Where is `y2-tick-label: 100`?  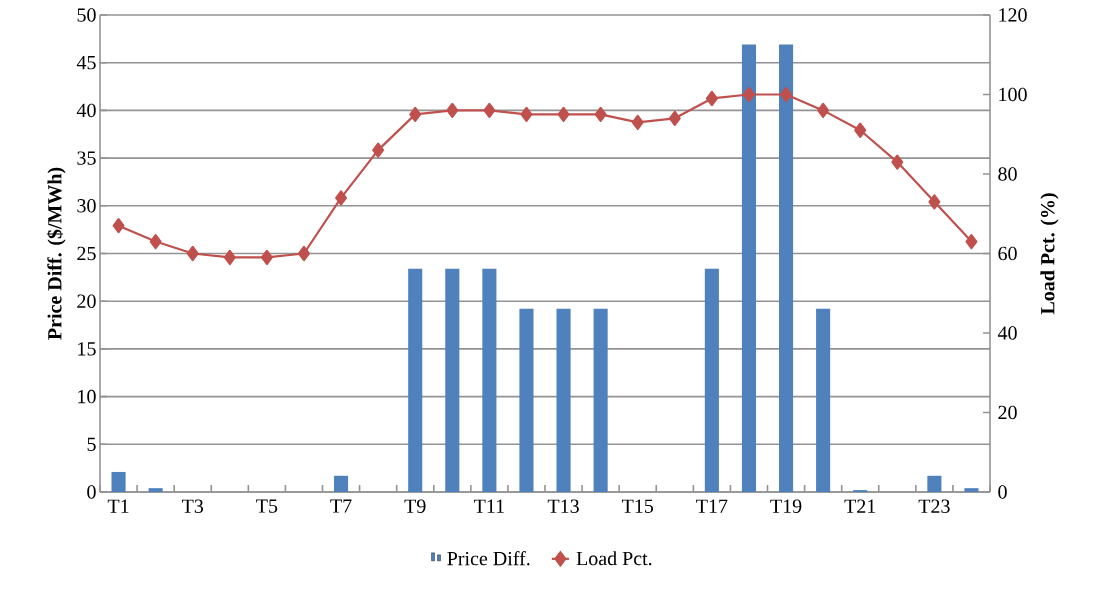
y2-tick-label: 100 is located at coordinates (1013, 94).